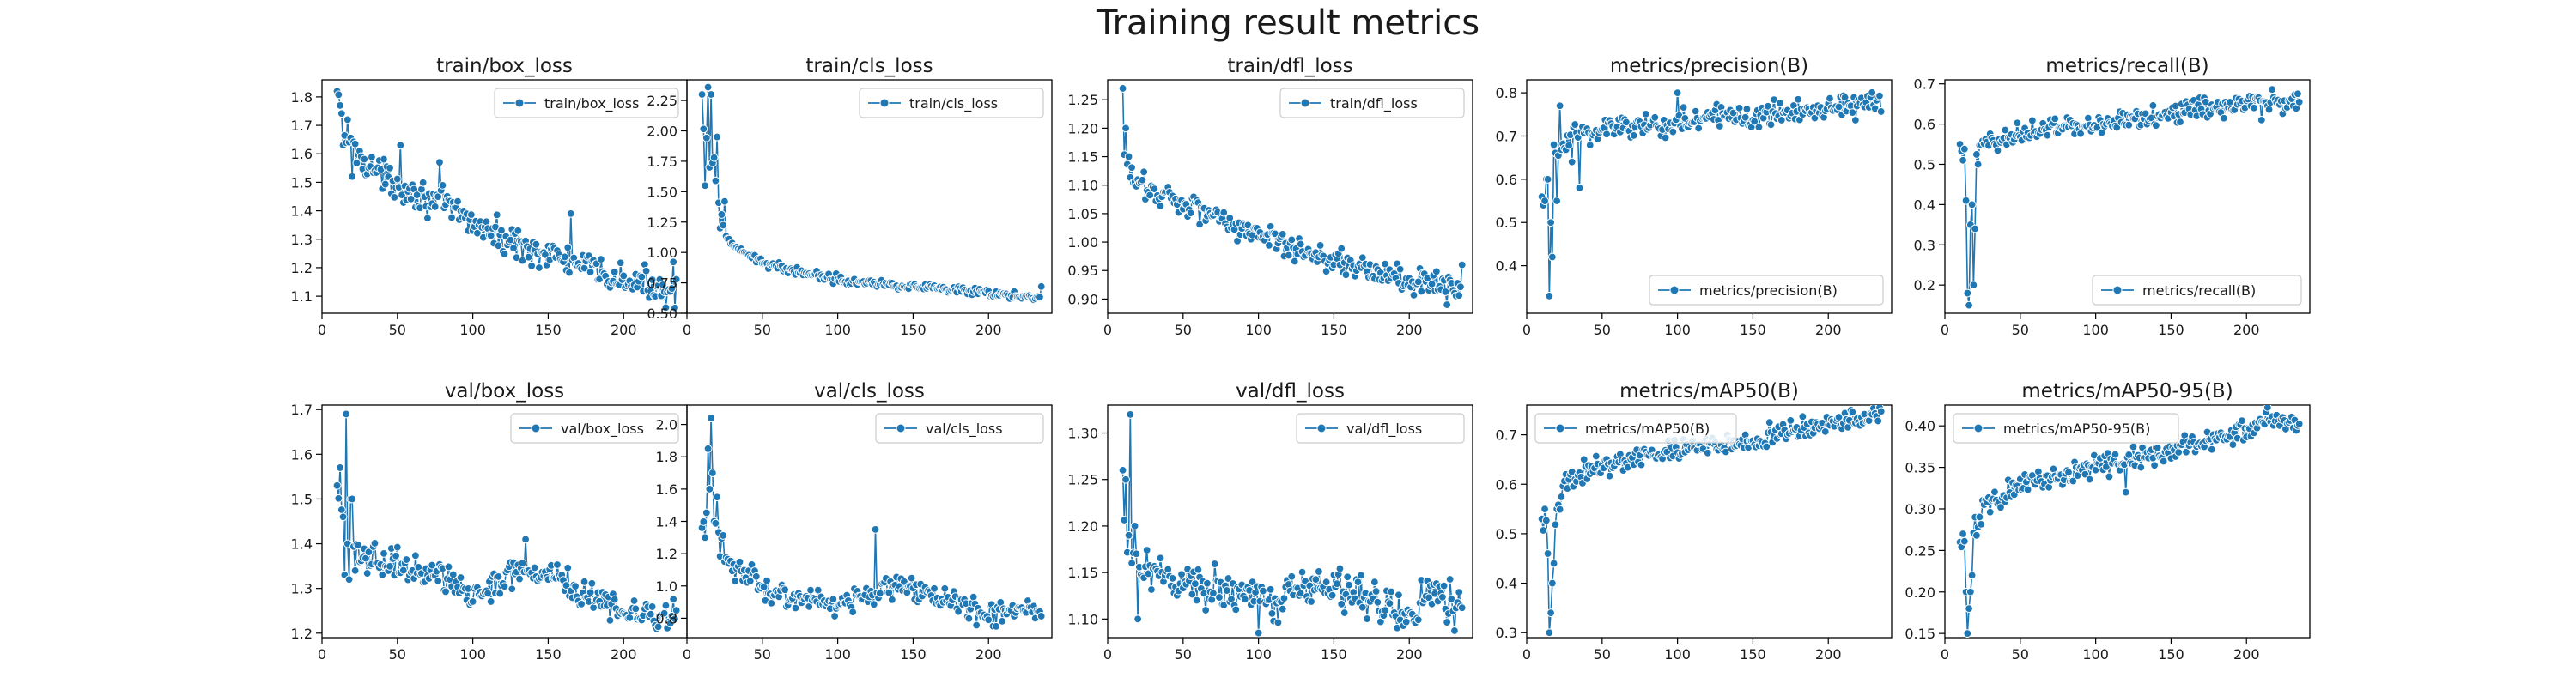  I want to click on y-tick-label: 1.00, so click(662, 253).